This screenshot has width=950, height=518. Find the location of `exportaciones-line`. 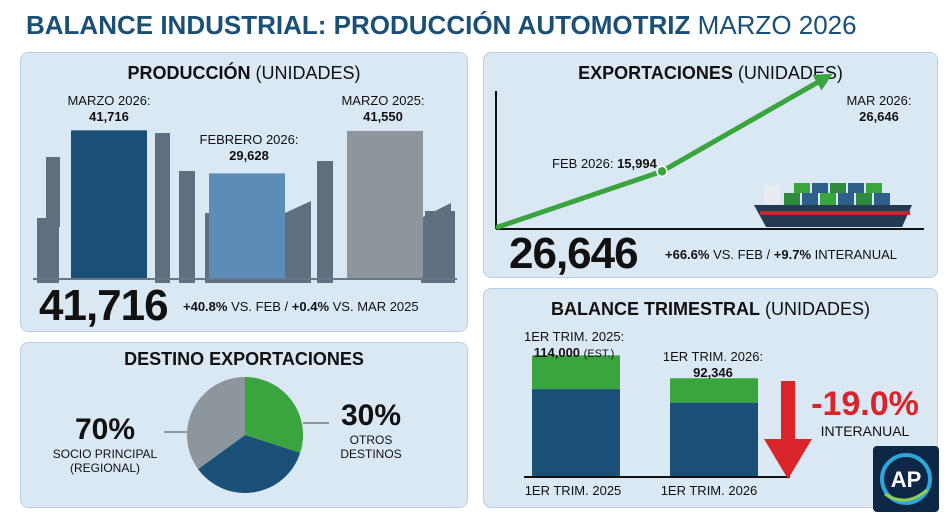

exportaciones-line is located at coordinates (664, 151).